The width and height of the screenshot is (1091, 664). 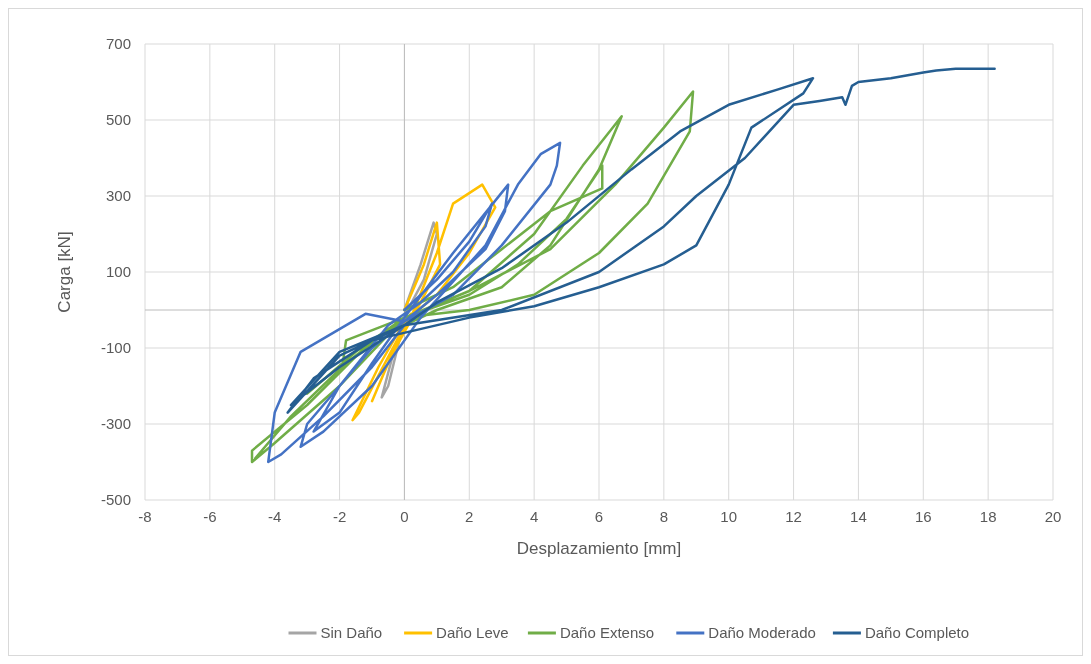 I want to click on x-tick-label: -4, so click(x=275, y=516).